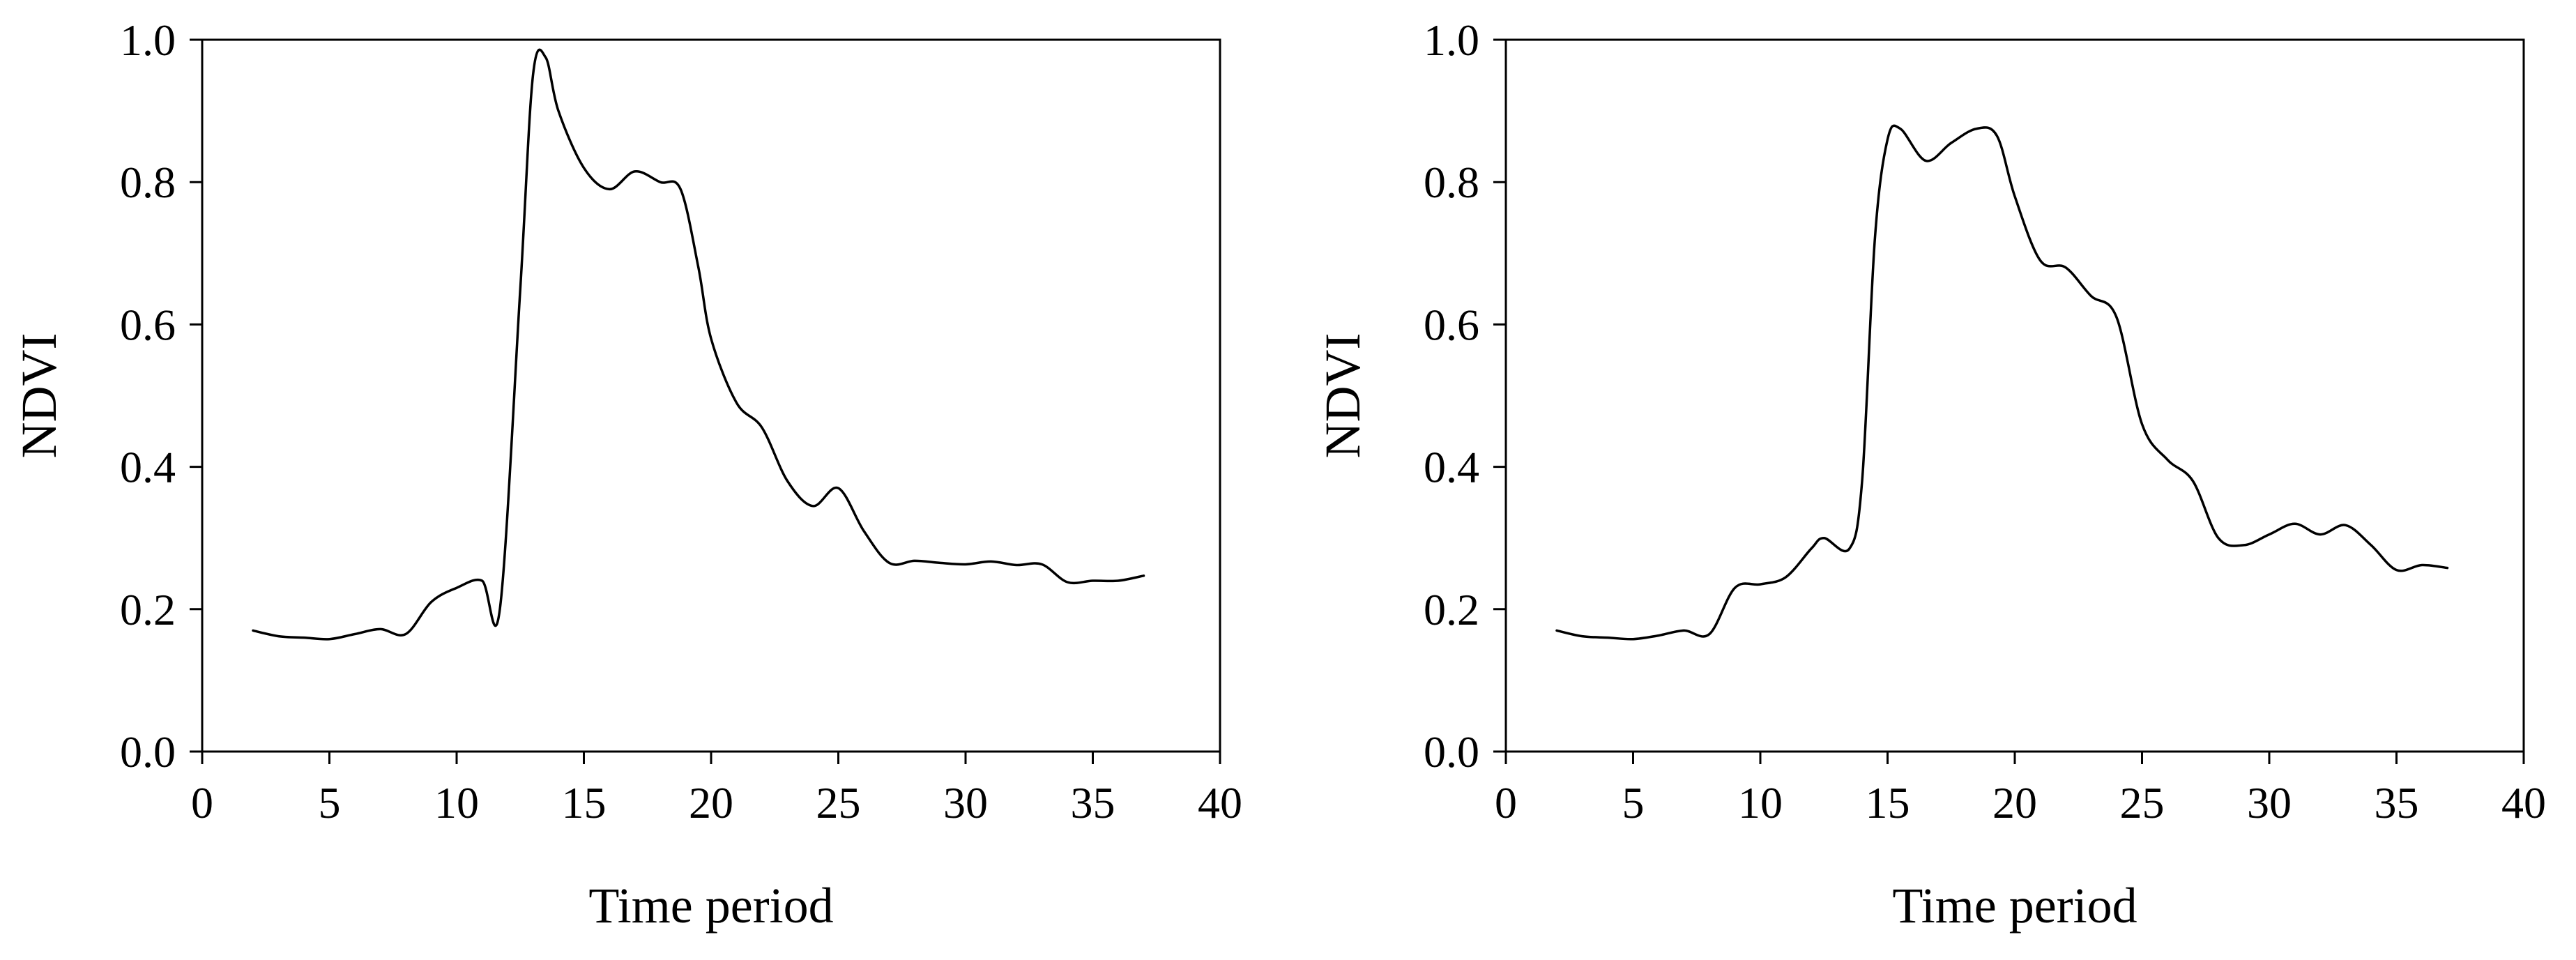 This screenshot has width=2576, height=960. Describe the element at coordinates (1343, 396) in the screenshot. I see `right-y-axis-label: NDVI` at that location.